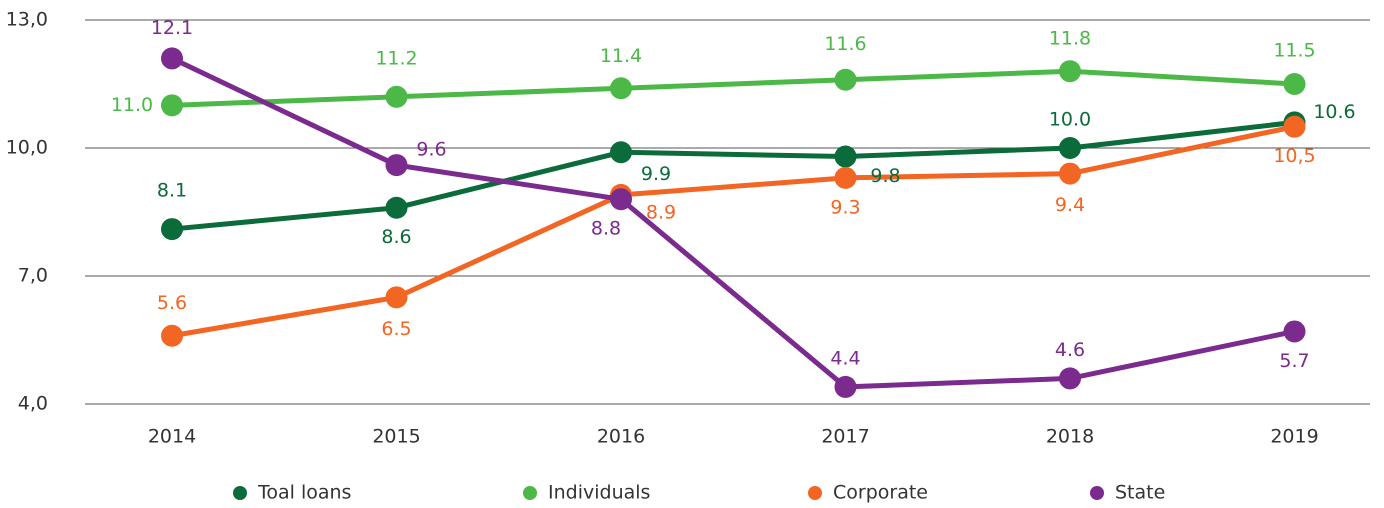 This screenshot has width=1384, height=508. Describe the element at coordinates (885, 176) in the screenshot. I see `data-label: 9.8` at that location.